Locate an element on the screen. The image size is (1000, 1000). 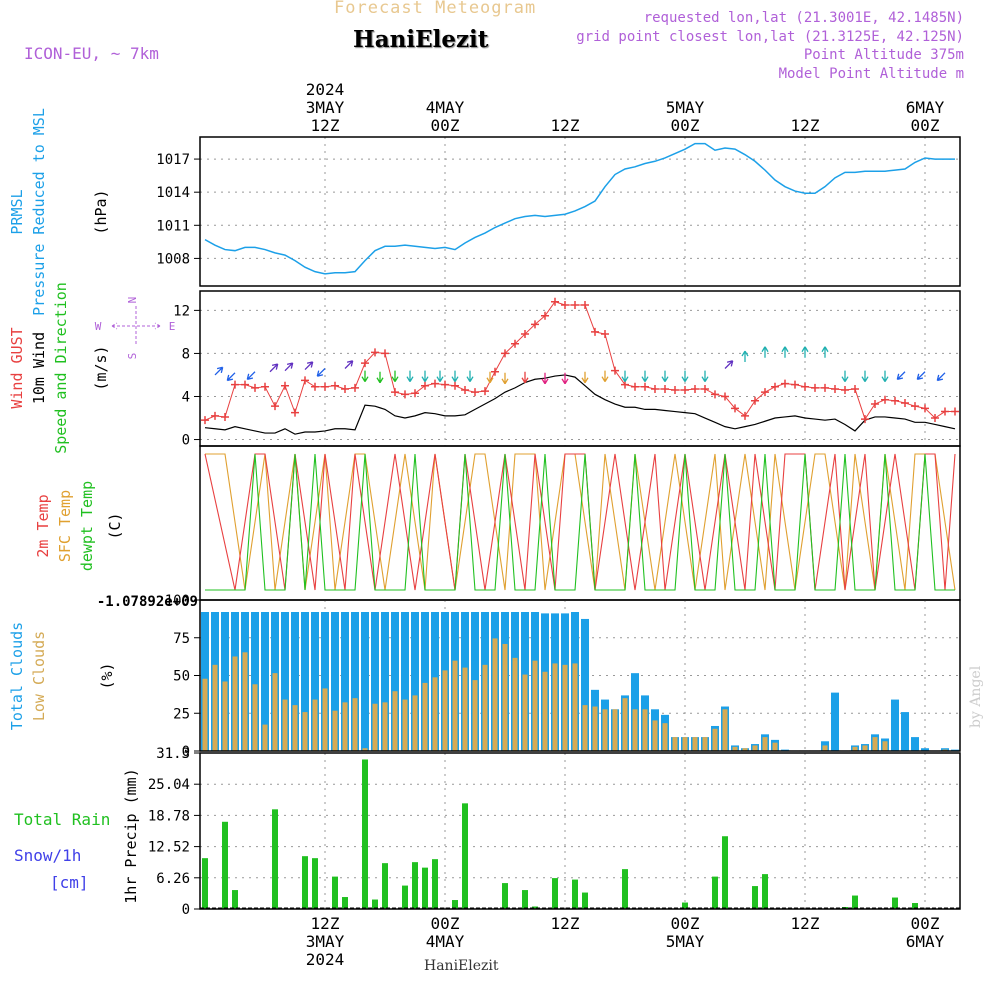
snow-label: Snow/1h is located at coordinates (47, 855).